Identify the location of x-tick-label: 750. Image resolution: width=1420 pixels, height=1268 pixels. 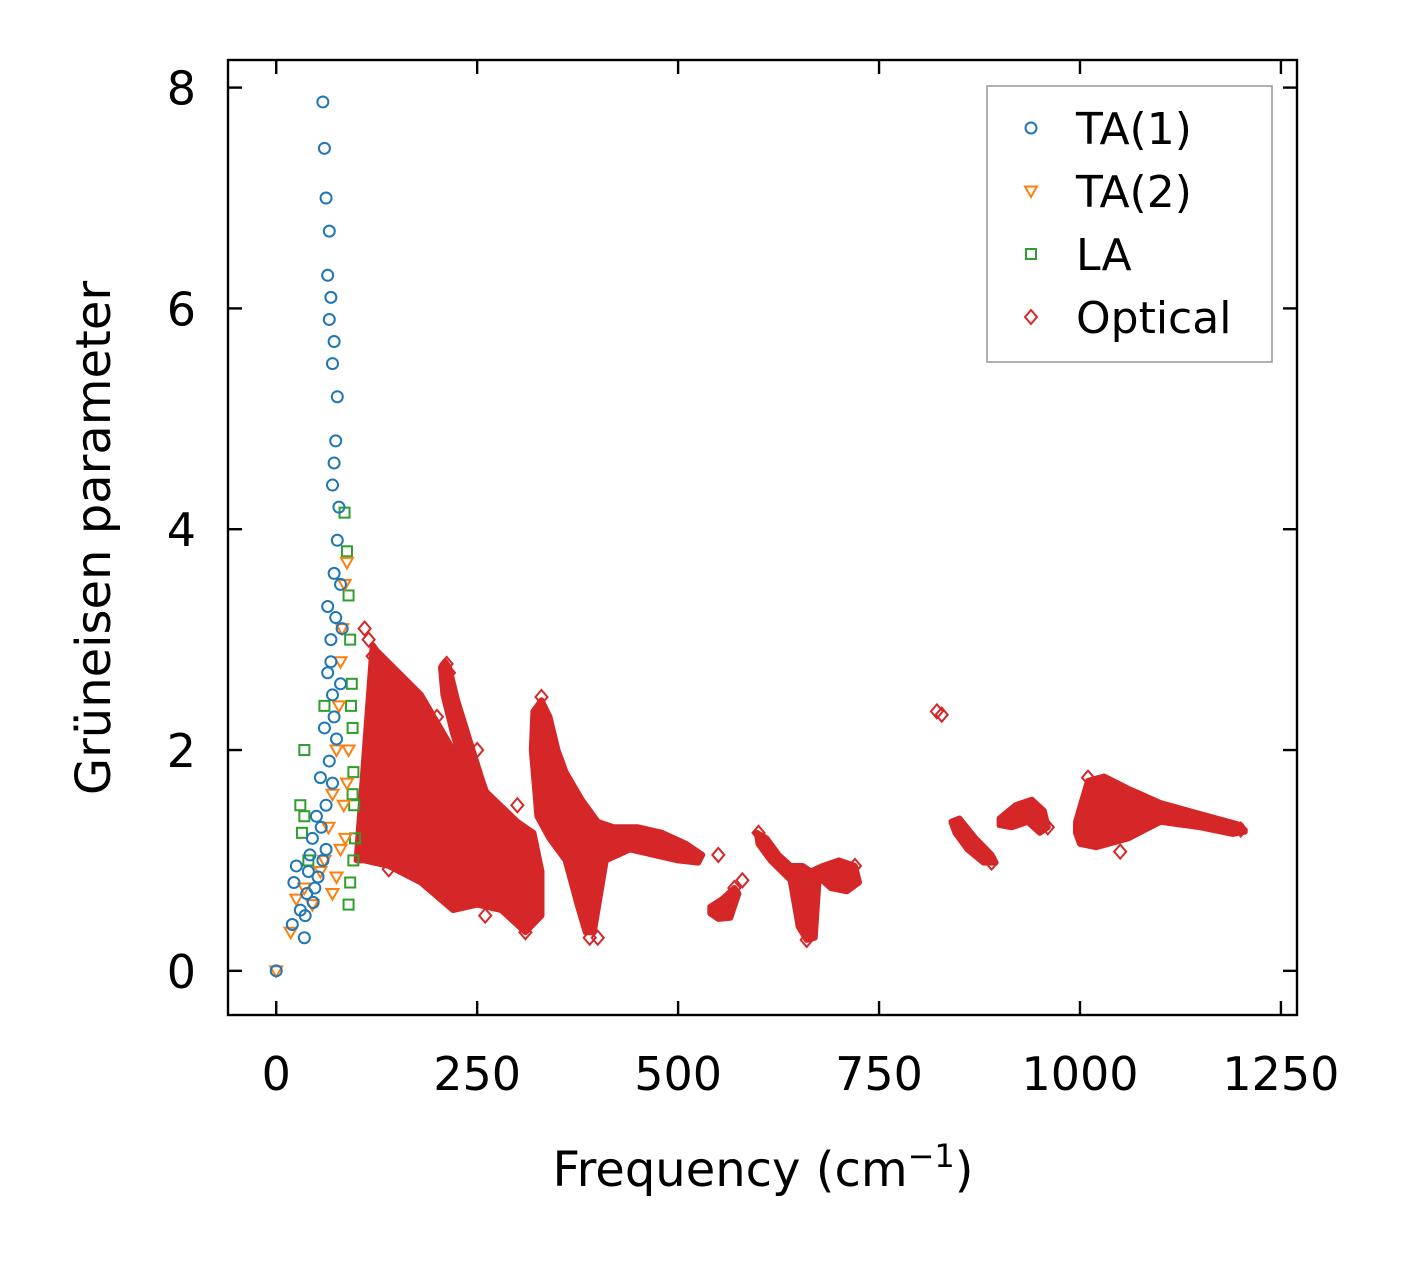
(879, 1074).